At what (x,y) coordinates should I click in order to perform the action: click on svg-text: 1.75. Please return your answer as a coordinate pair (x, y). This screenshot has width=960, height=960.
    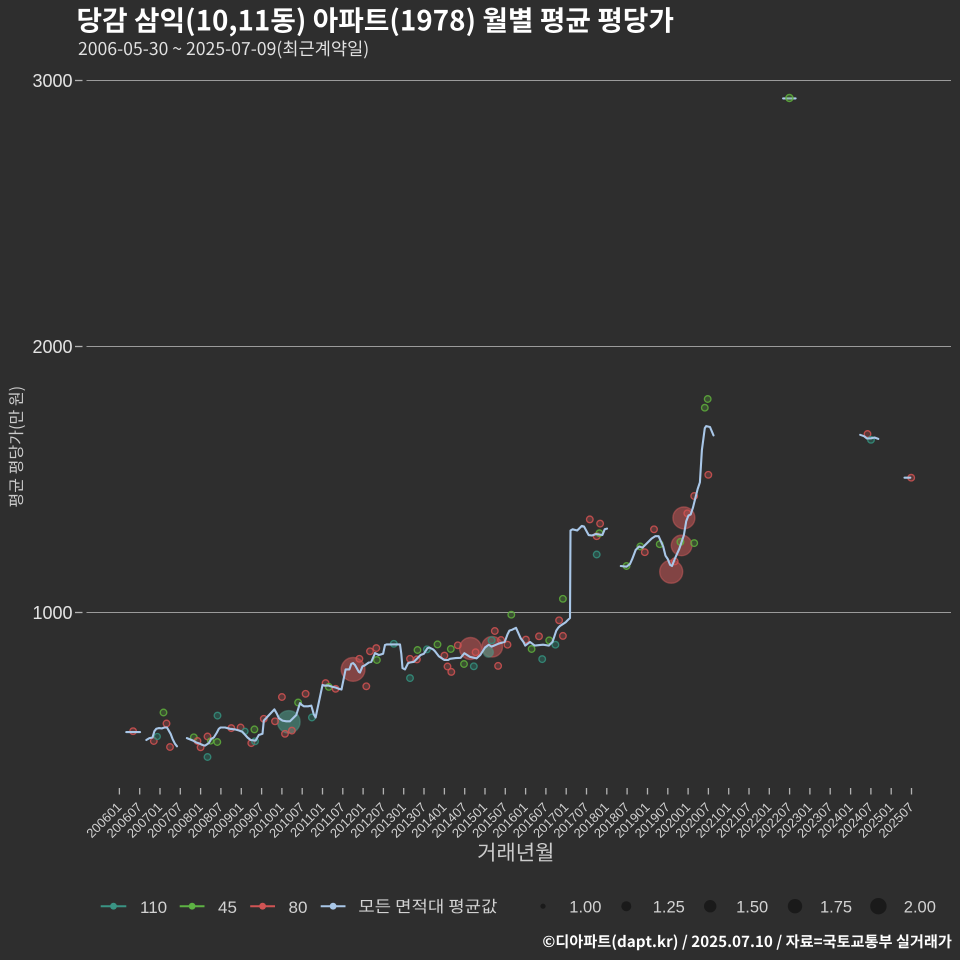
    Looking at the image, I should click on (836, 908).